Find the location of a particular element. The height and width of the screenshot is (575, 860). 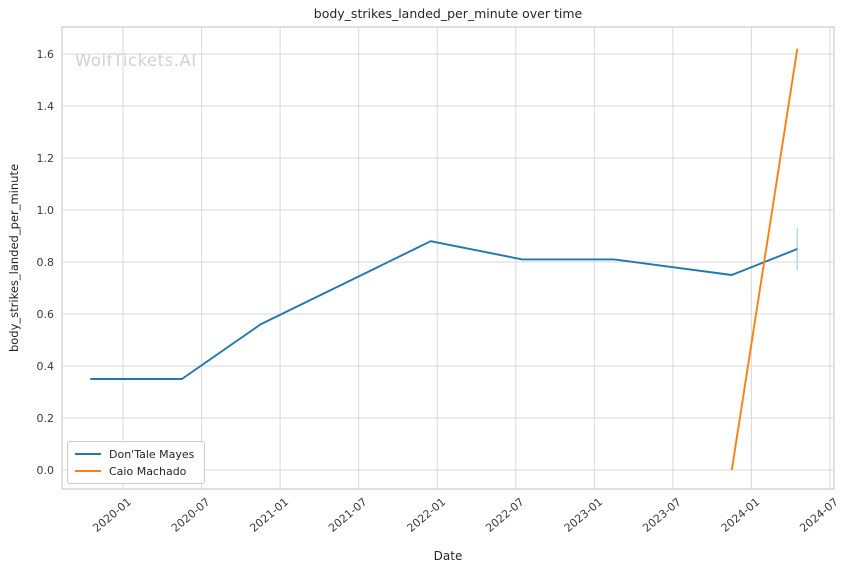

y-tick-label: 1.4 is located at coordinates (46, 106).